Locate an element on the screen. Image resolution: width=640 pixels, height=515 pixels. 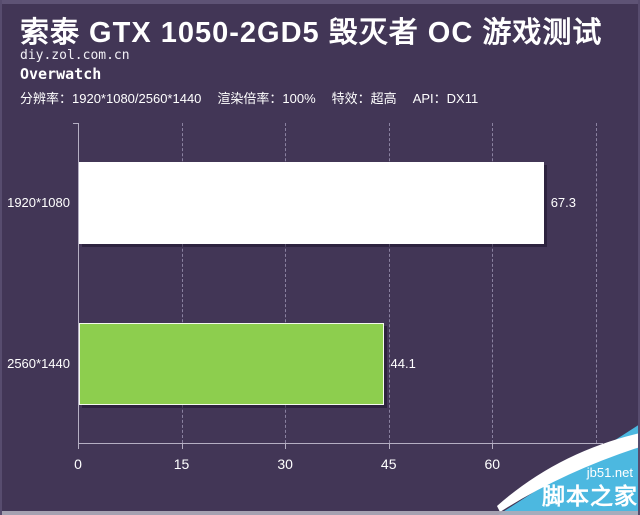
frame-bottom is located at coordinates (320, 513).